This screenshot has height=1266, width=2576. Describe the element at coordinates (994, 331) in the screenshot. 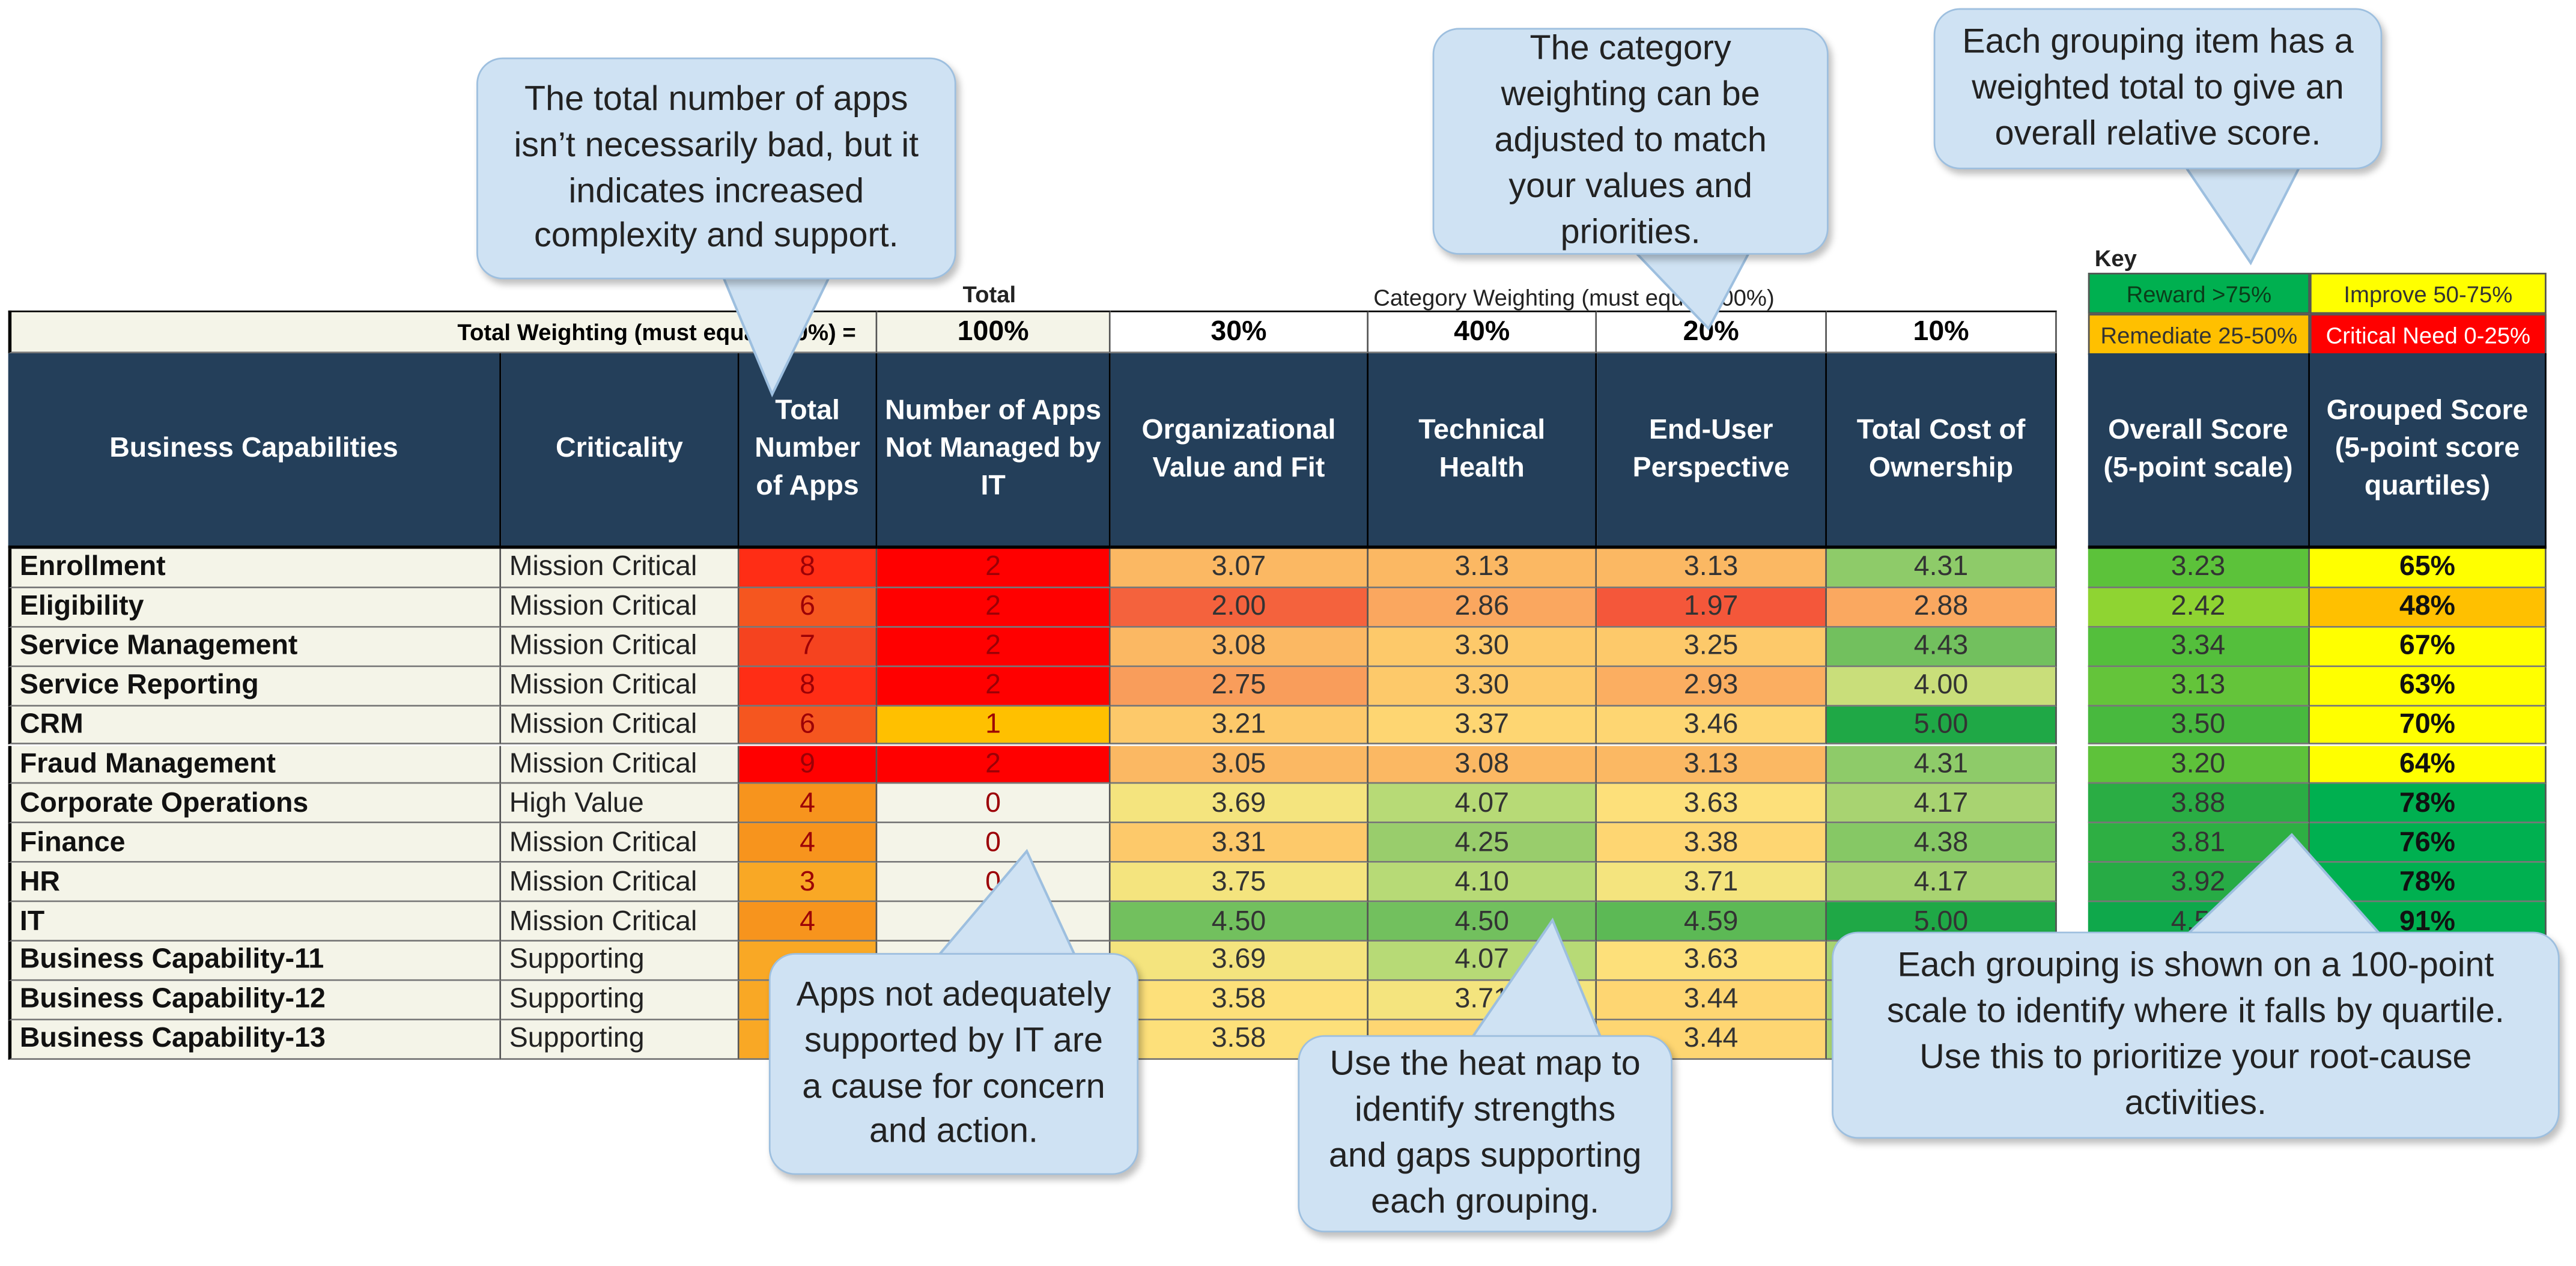

I see `total-weight: 100%` at that location.